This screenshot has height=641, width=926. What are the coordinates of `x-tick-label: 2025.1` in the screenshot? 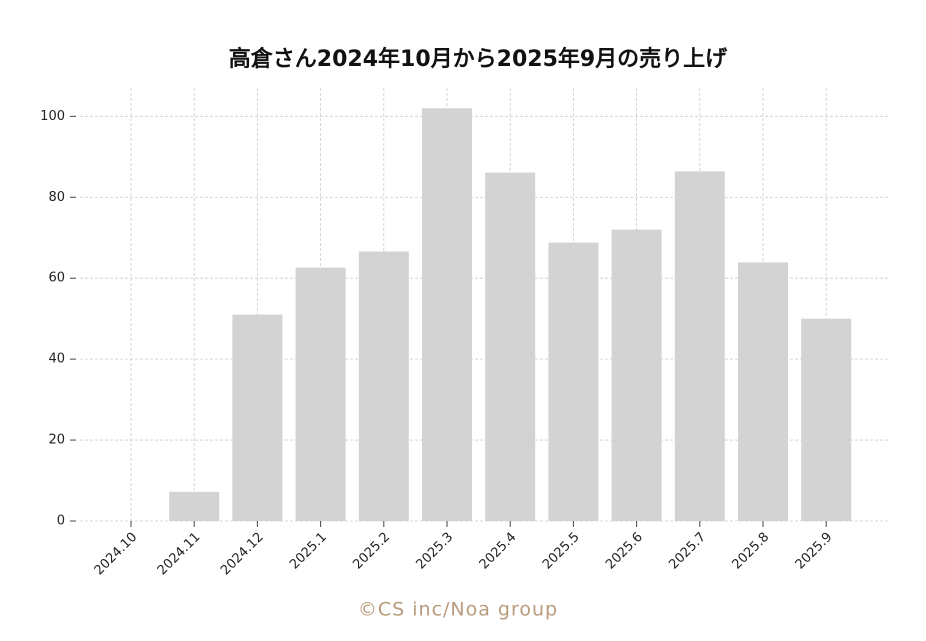 It's located at (308, 551).